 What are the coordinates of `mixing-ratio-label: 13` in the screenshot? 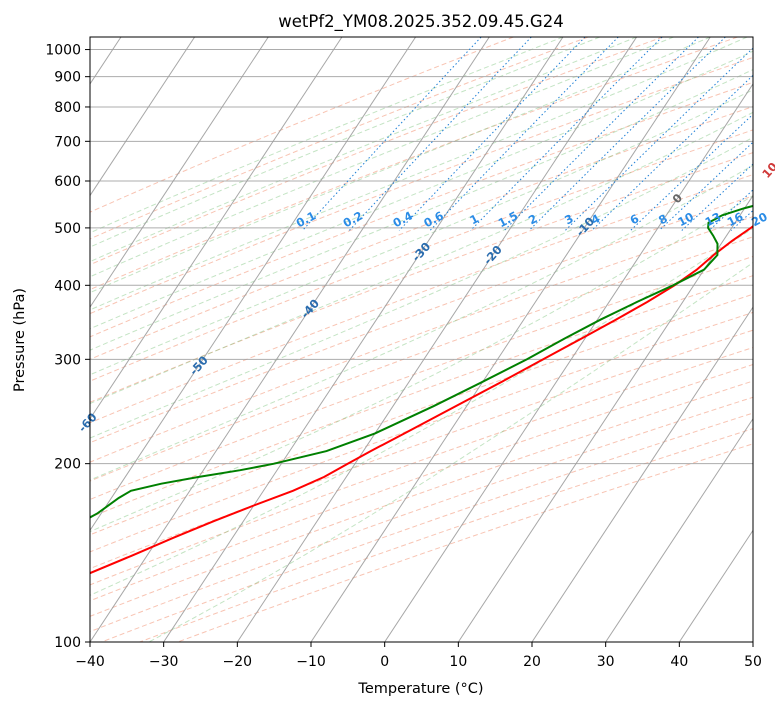 It's located at (713, 219).